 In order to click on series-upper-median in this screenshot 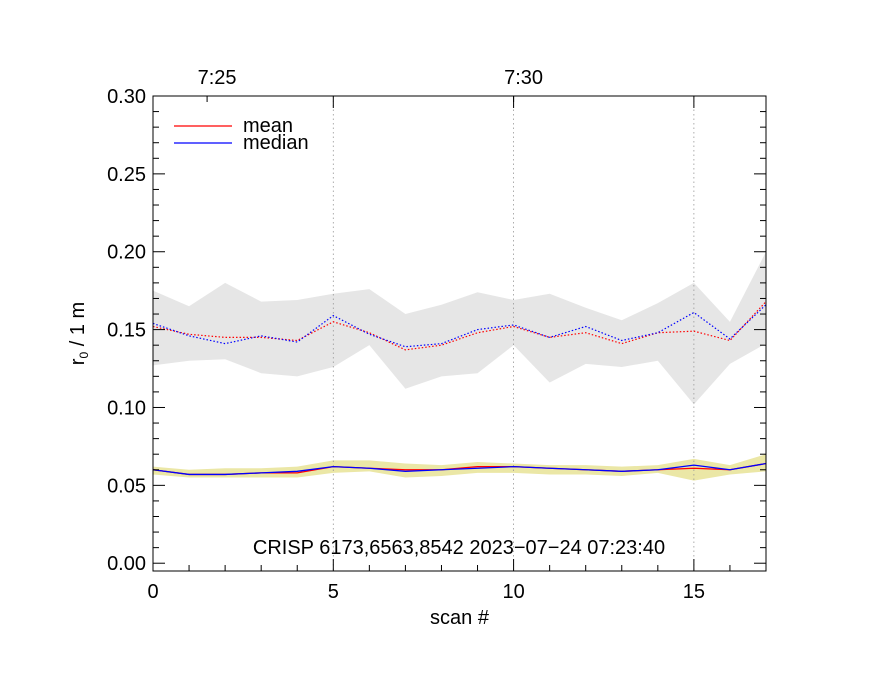, I will do `click(459, 326)`.